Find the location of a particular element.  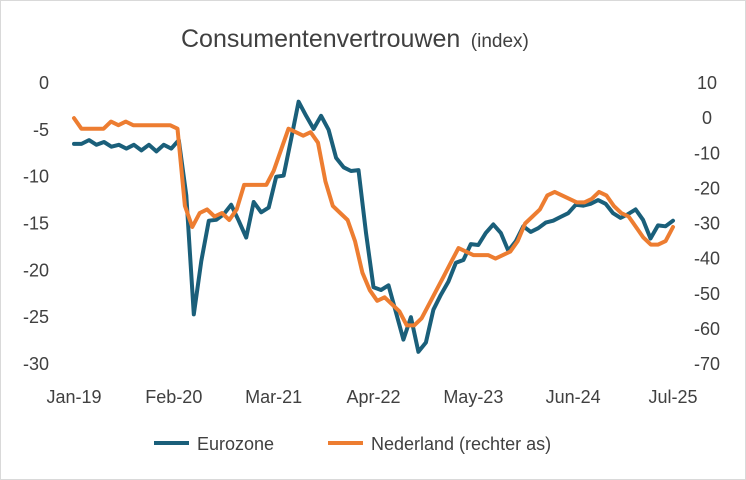

x-axis-tick-label: Jan-19 is located at coordinates (73, 397).